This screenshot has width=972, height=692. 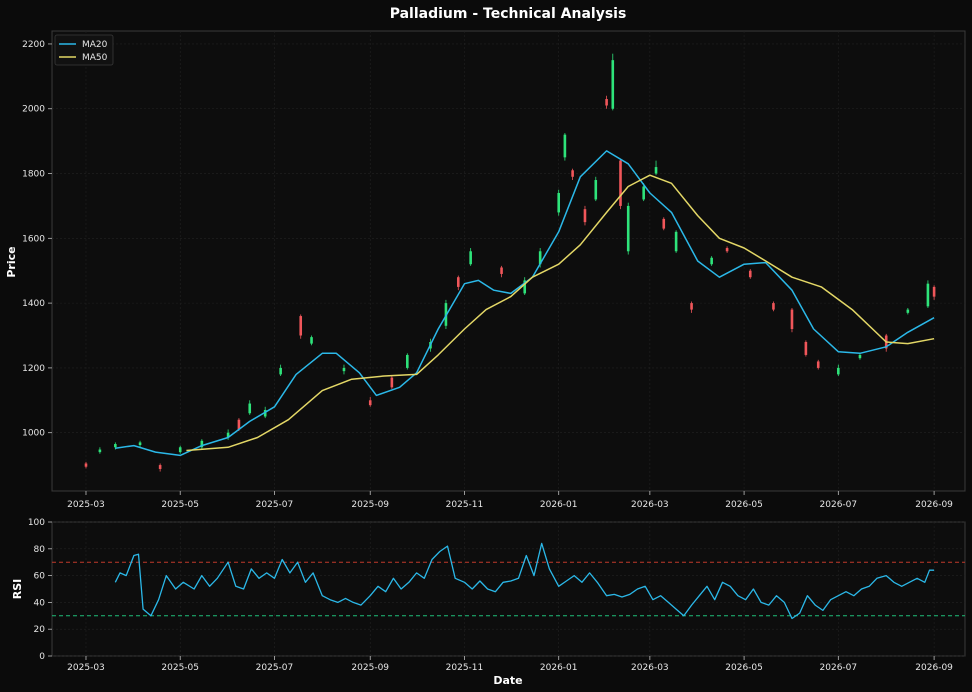 What do you see at coordinates (180, 668) in the screenshot?
I see `rsi-x-tick-label: 2025-05` at bounding box center [180, 668].